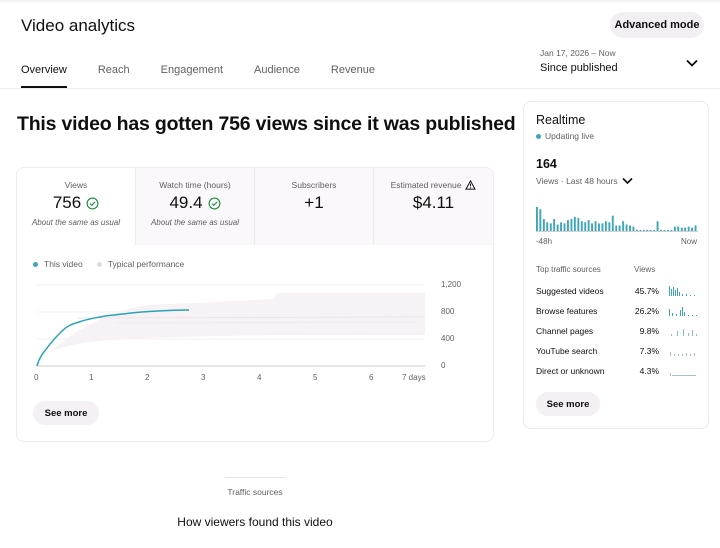  What do you see at coordinates (426, 185) in the screenshot?
I see `metric-label: Estimated revenue` at bounding box center [426, 185].